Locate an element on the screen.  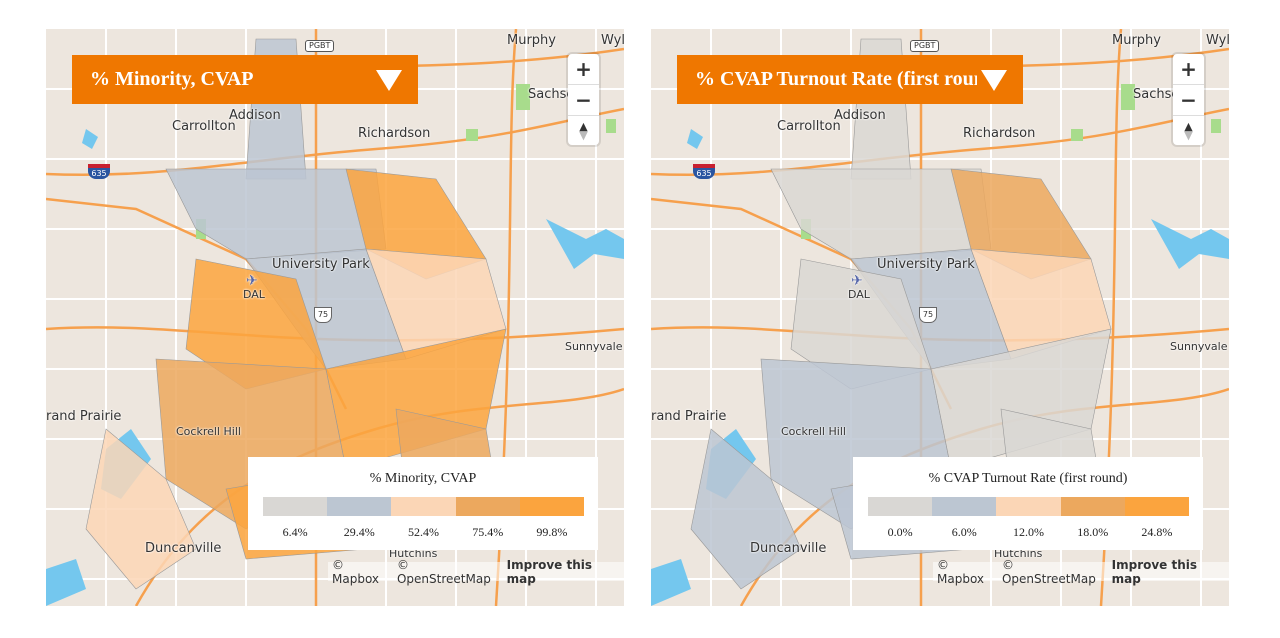
metric-select-label: % CVAP Turnout Rate (first round) is located at coordinates (836, 79).